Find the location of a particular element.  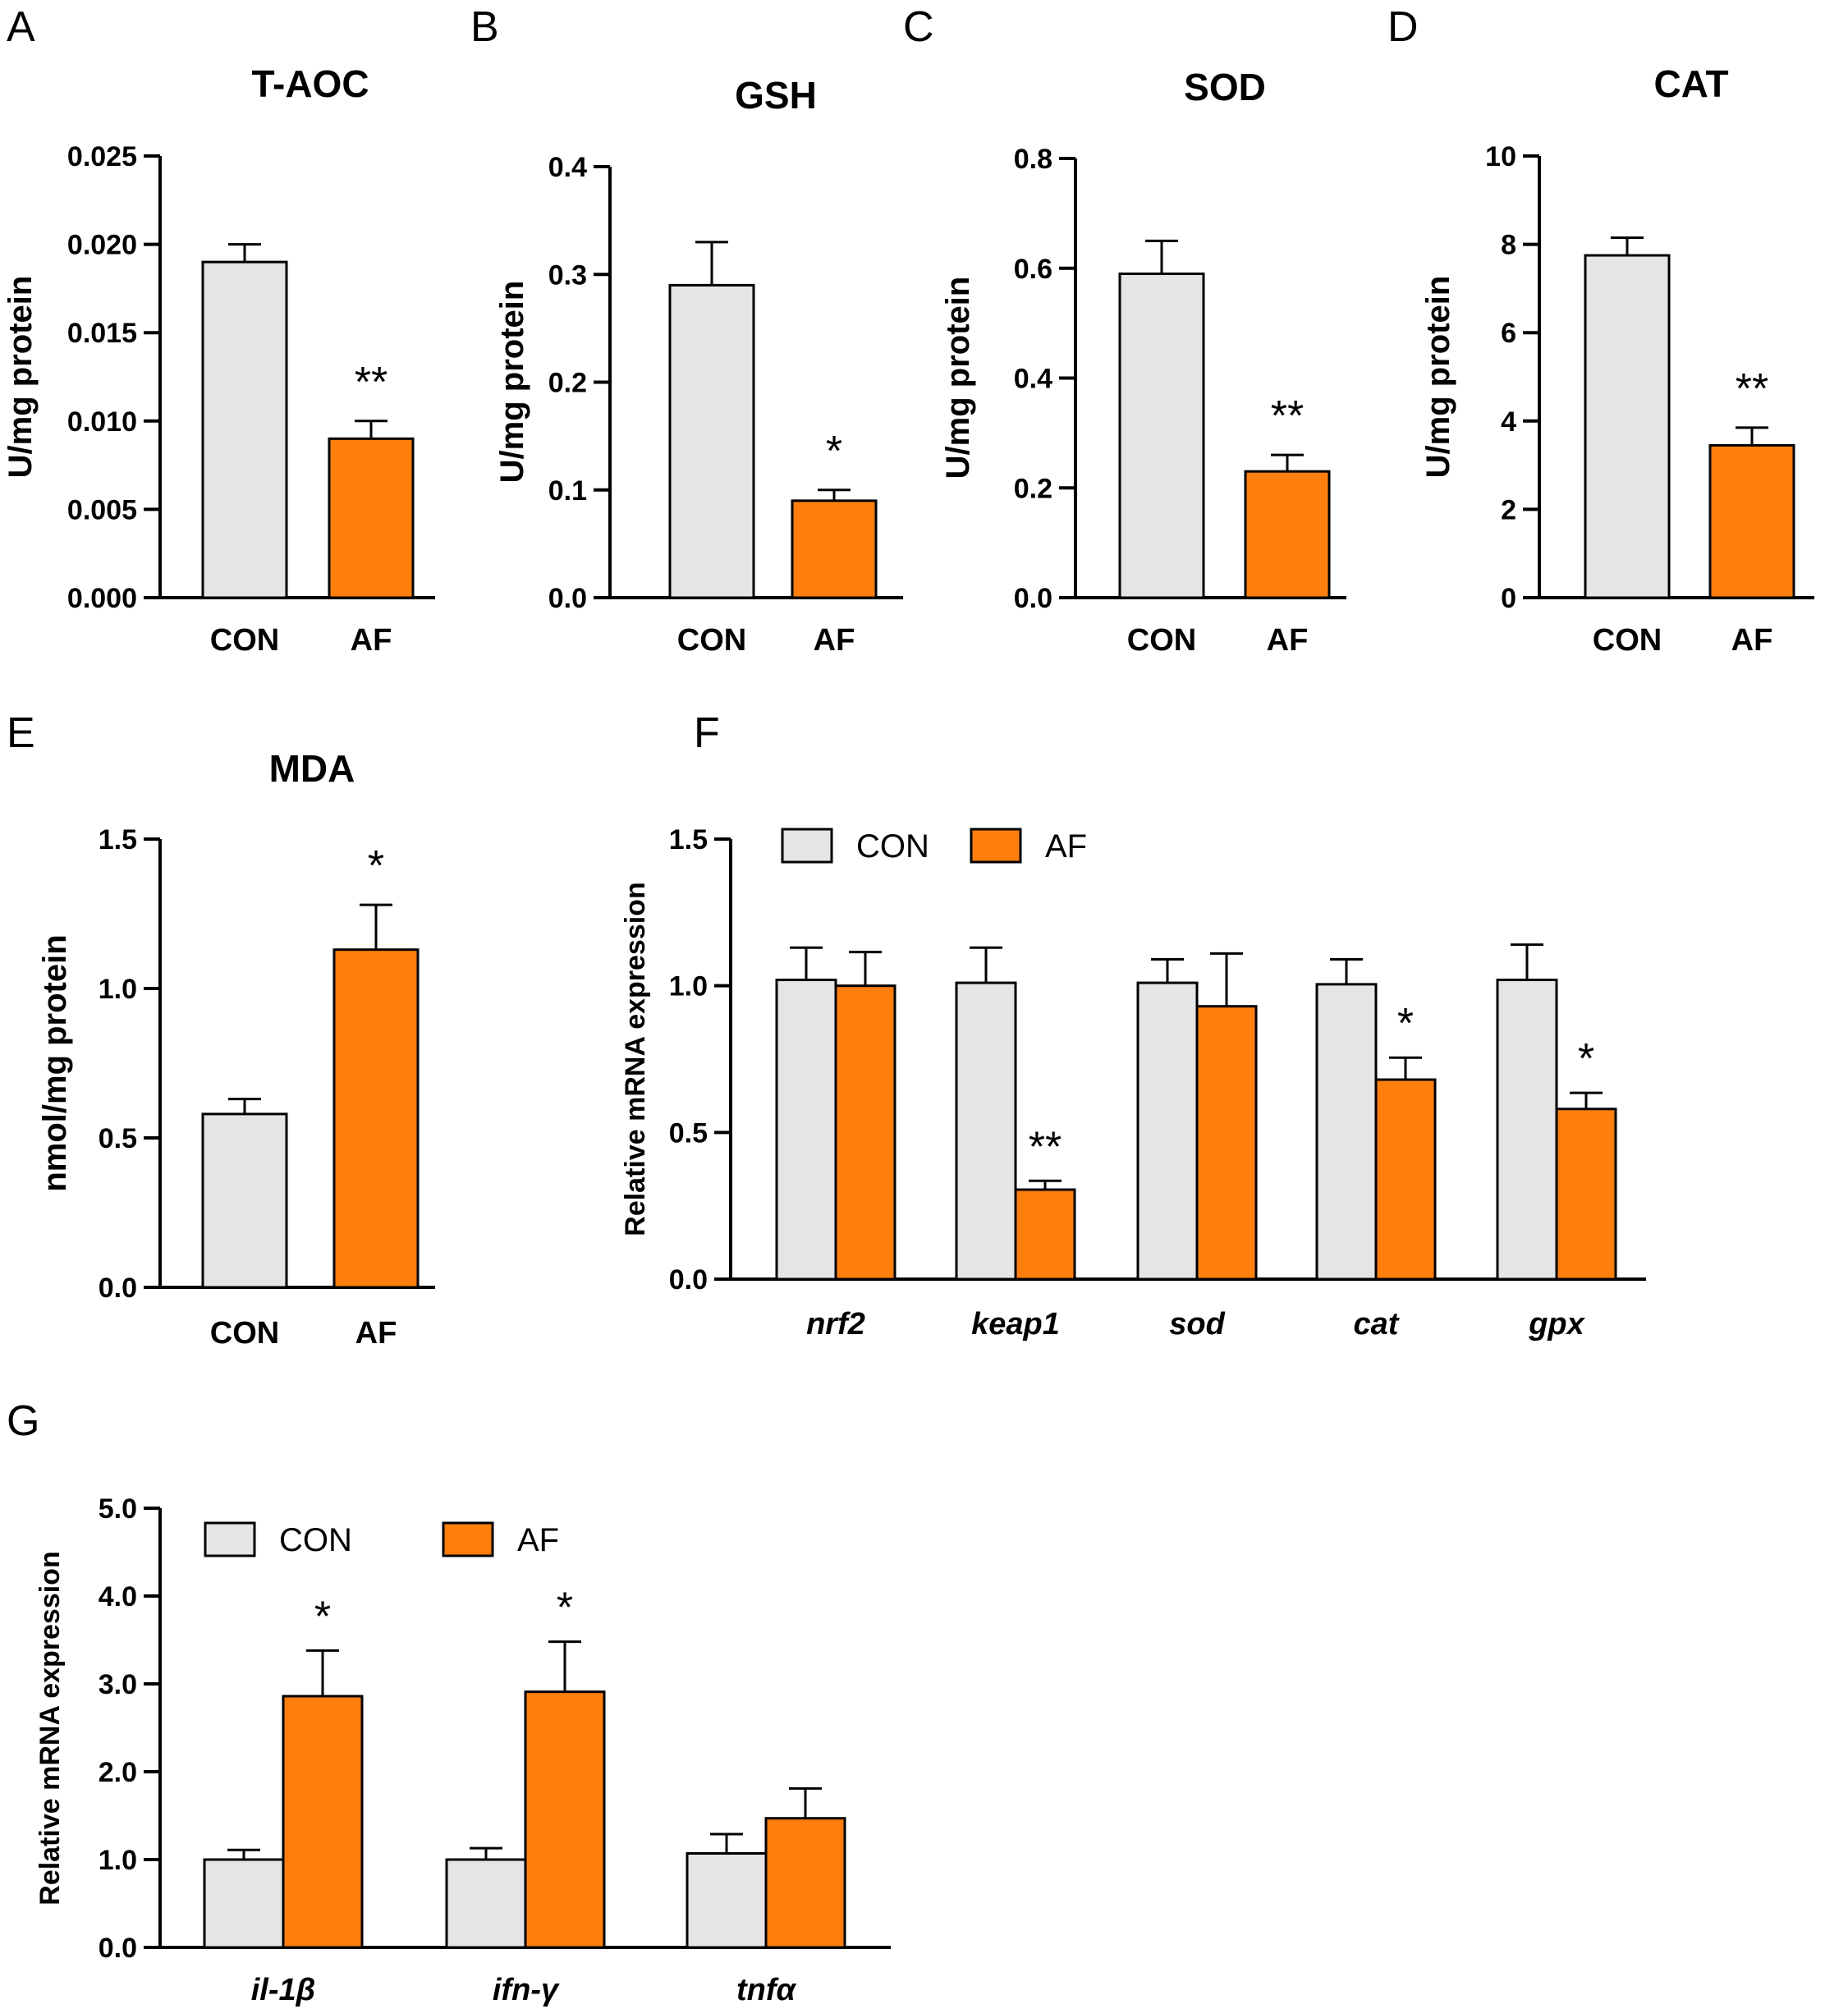

panel-d: D CAT 0 2 4 6 8 10 U/mg protein CON ** AF is located at coordinates (1600, 330).